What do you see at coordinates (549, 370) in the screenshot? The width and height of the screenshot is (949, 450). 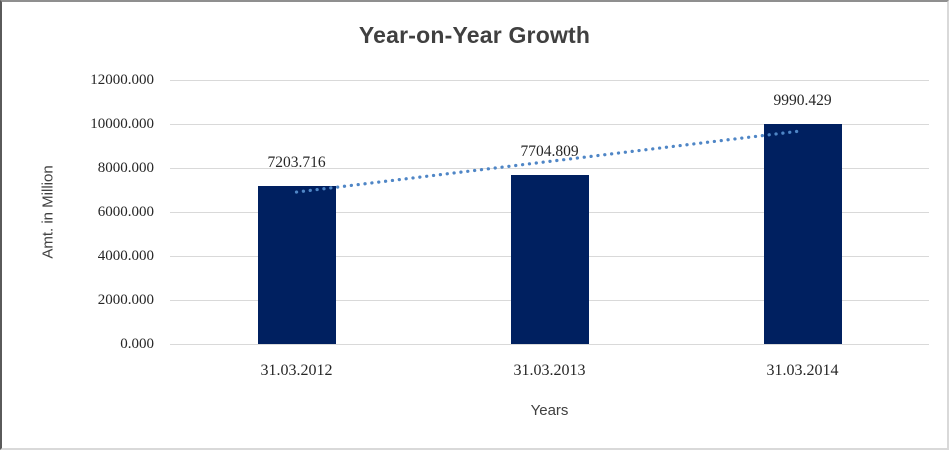 I see `x-axis-tick-label: 31.03.2013` at bounding box center [549, 370].